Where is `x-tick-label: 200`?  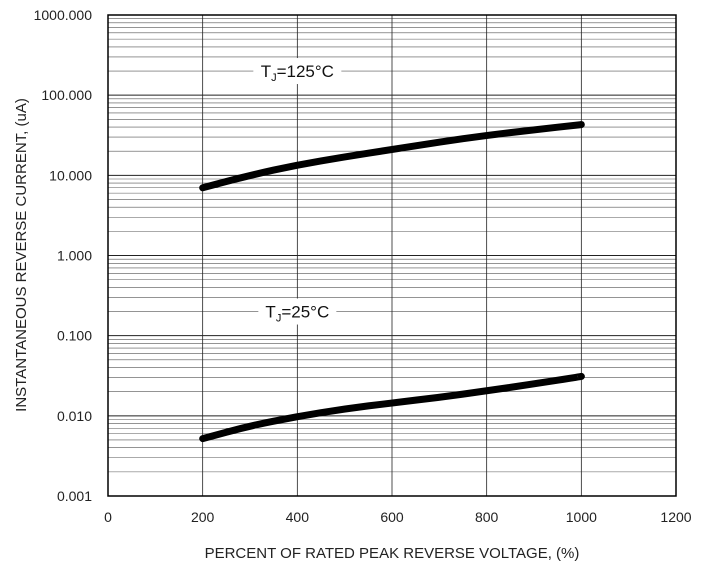 x-tick-label: 200 is located at coordinates (203, 517).